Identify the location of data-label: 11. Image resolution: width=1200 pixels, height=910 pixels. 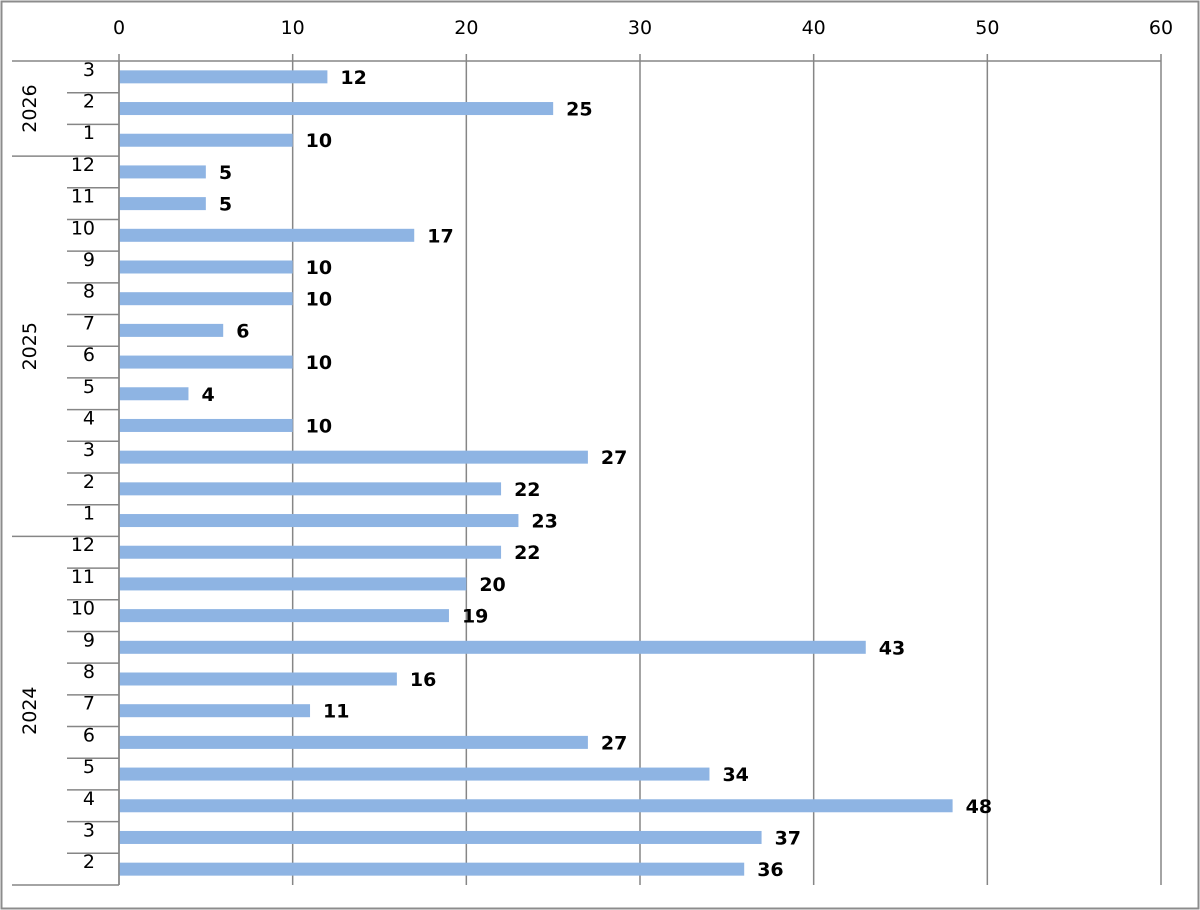
(336, 712).